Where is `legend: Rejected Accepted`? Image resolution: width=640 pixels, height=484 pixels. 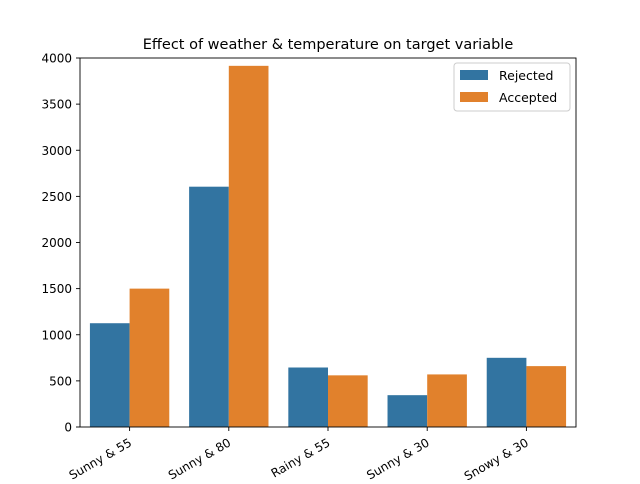
legend: Rejected Accepted is located at coordinates (512, 87).